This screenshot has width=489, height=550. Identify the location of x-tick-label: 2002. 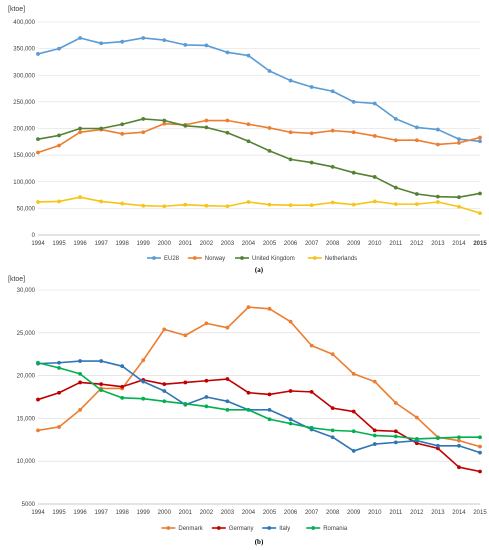
(207, 513).